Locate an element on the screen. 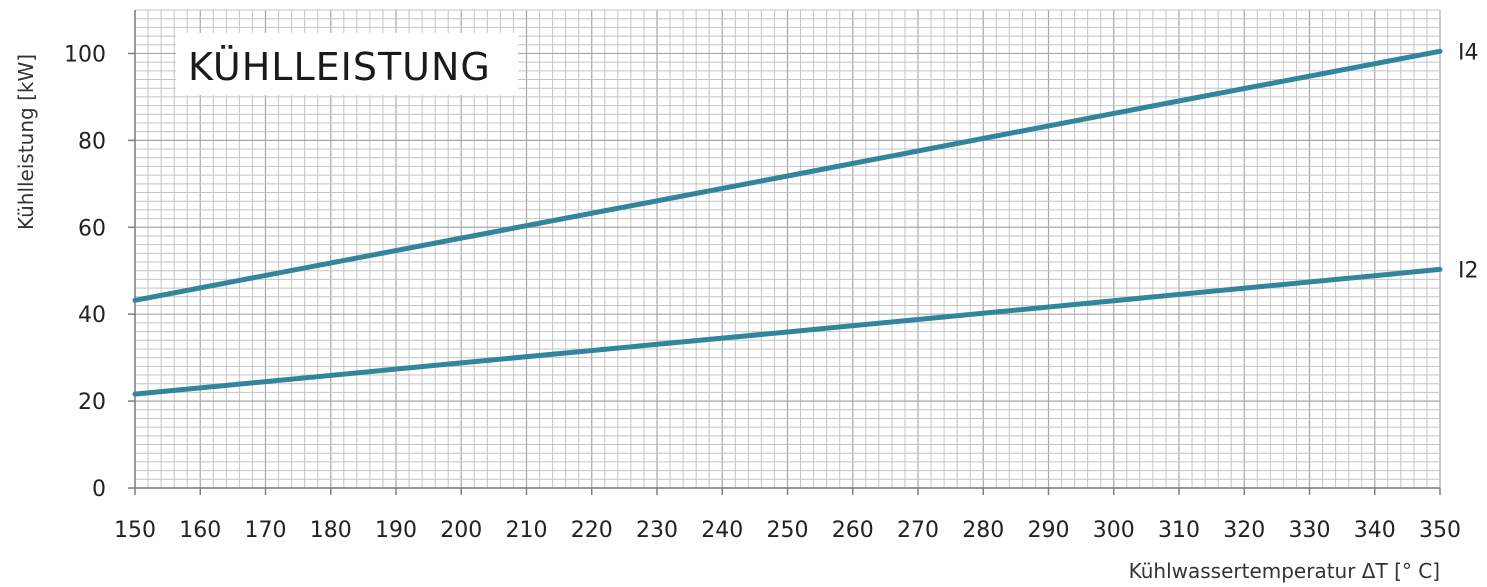 The height and width of the screenshot is (587, 1487). x-tick-label: 200 is located at coordinates (461, 530).